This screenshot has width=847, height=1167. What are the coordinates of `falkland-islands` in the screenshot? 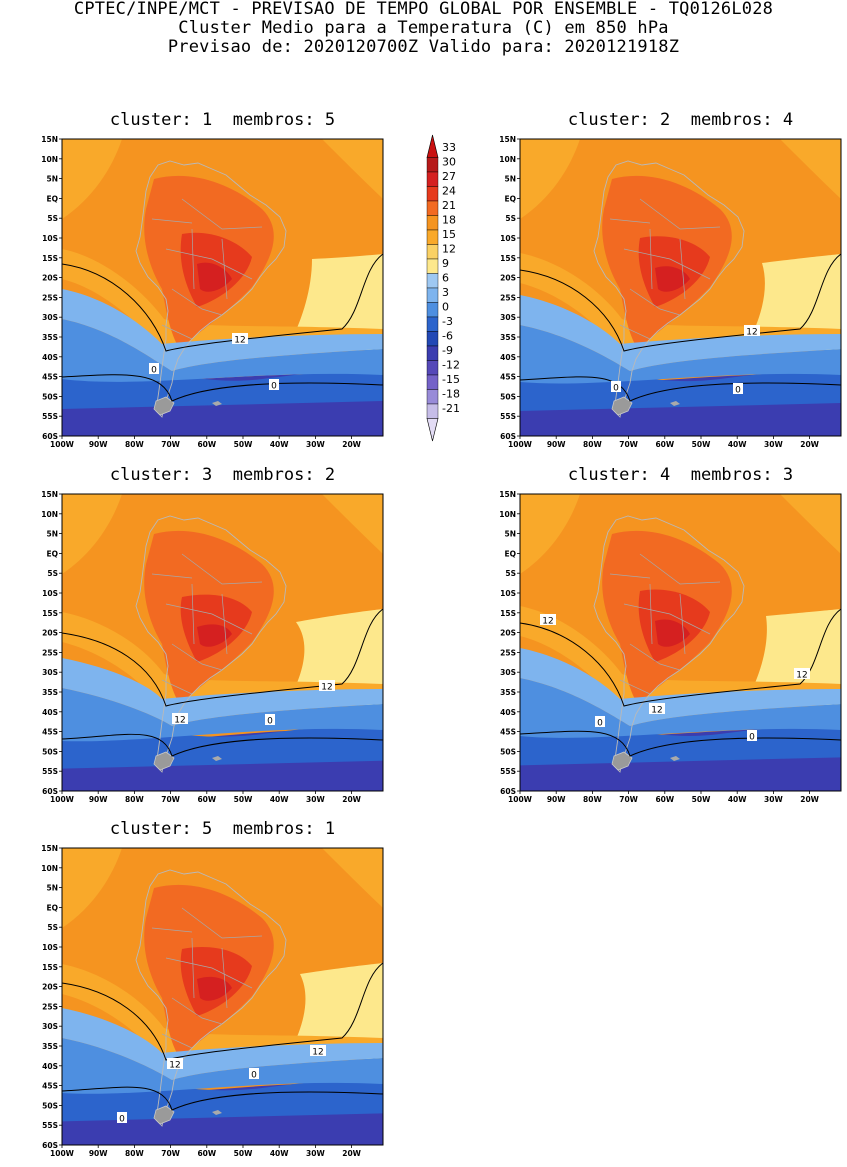 It's located at (217, 403).